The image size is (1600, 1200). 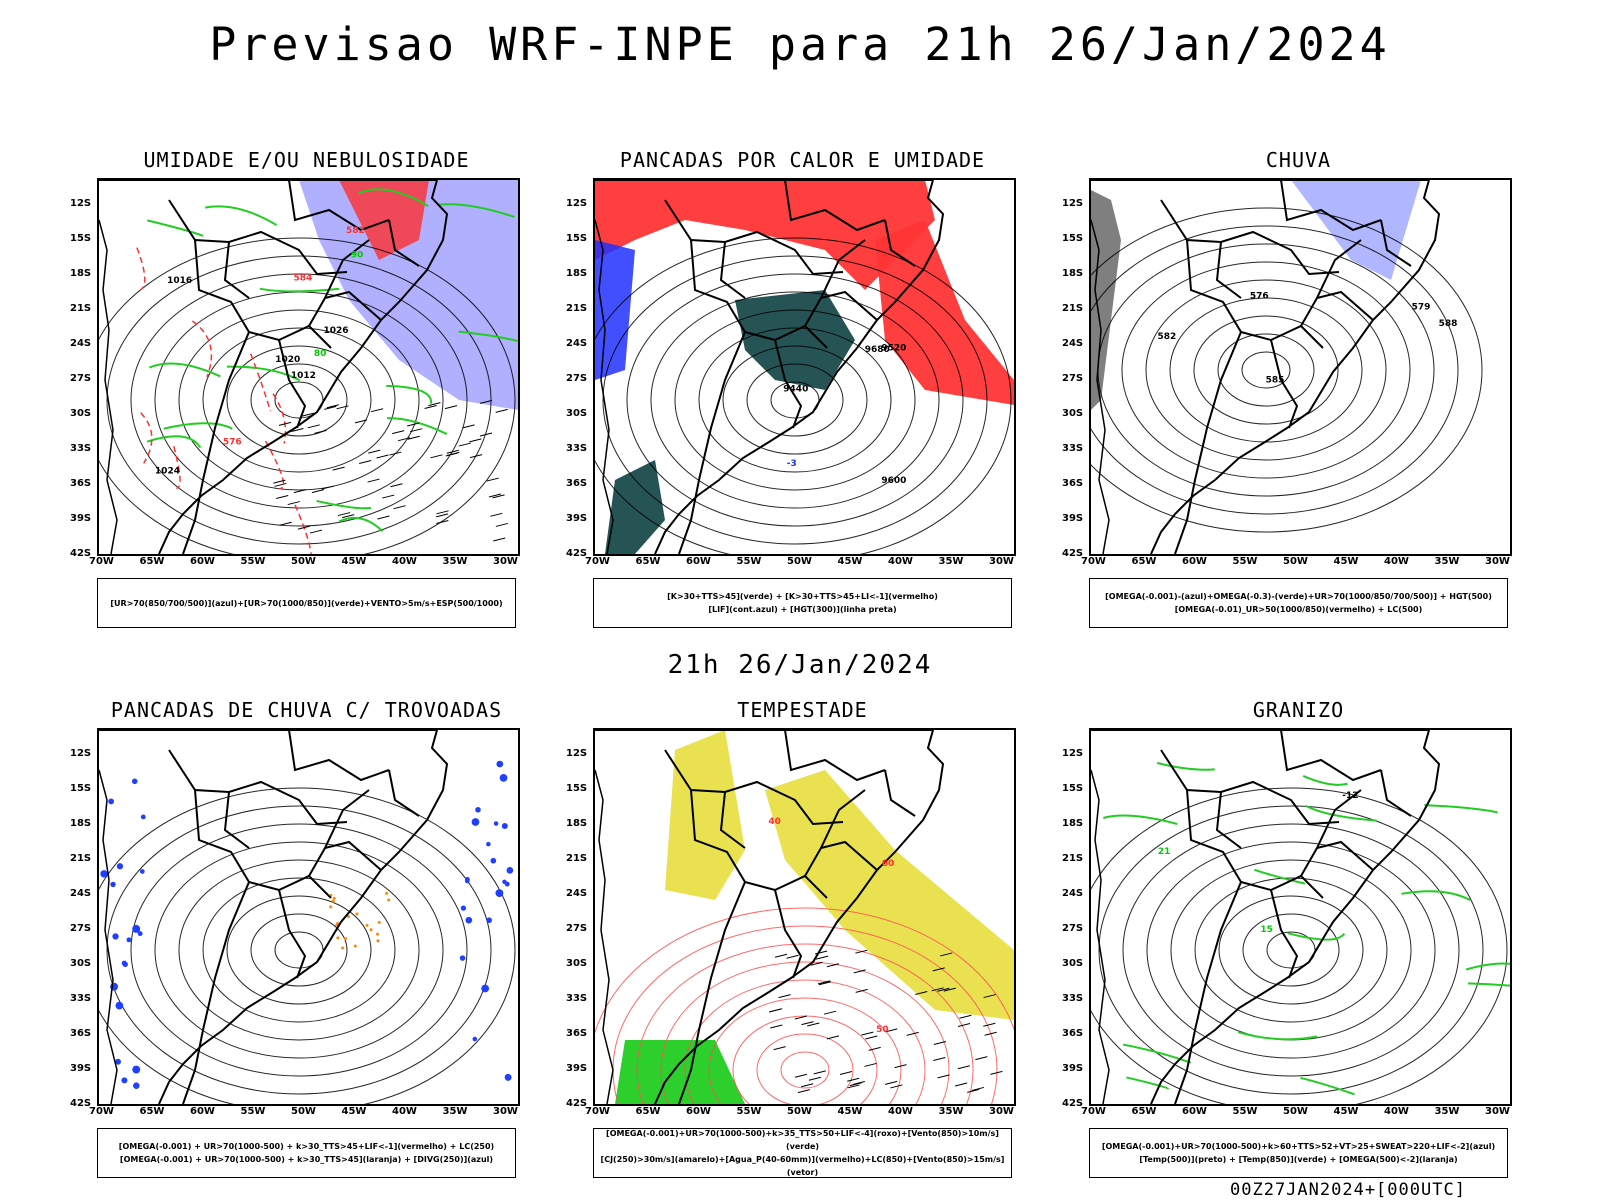 What do you see at coordinates (303, 279) in the screenshot?
I see `contour-label: 584` at bounding box center [303, 279].